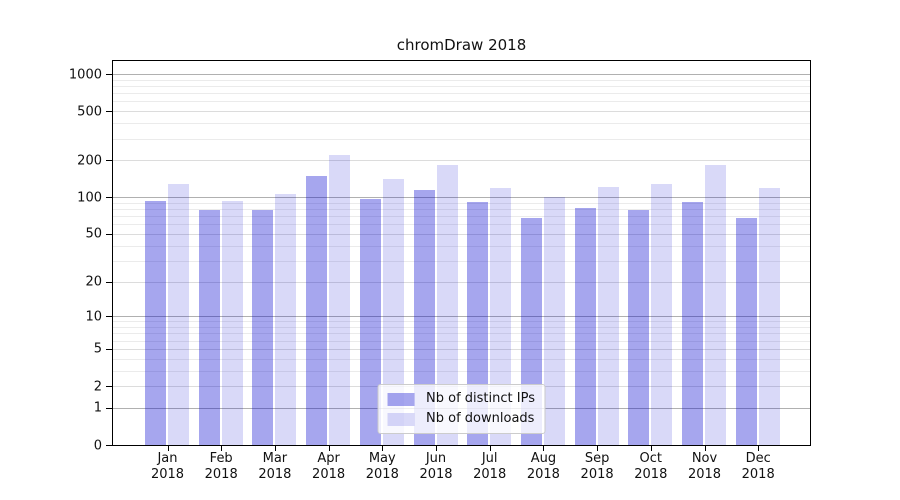 The image size is (900, 500). What do you see at coordinates (490, 448) in the screenshot?
I see `x-tick-jul` at bounding box center [490, 448].